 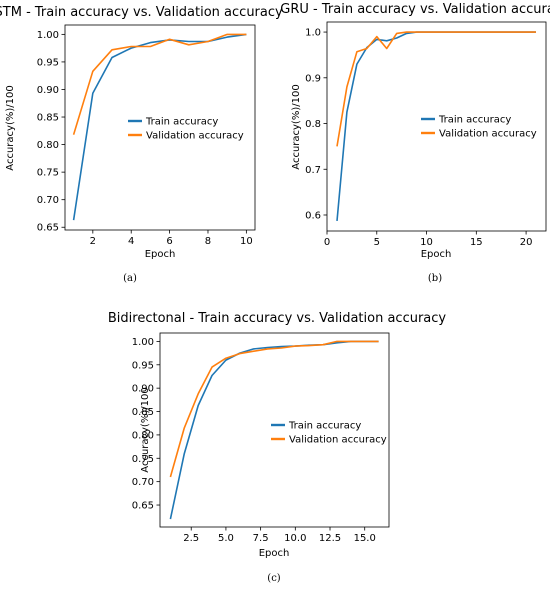 What do you see at coordinates (330, 538) in the screenshot?
I see `x-tick-label: 12.5` at bounding box center [330, 538].